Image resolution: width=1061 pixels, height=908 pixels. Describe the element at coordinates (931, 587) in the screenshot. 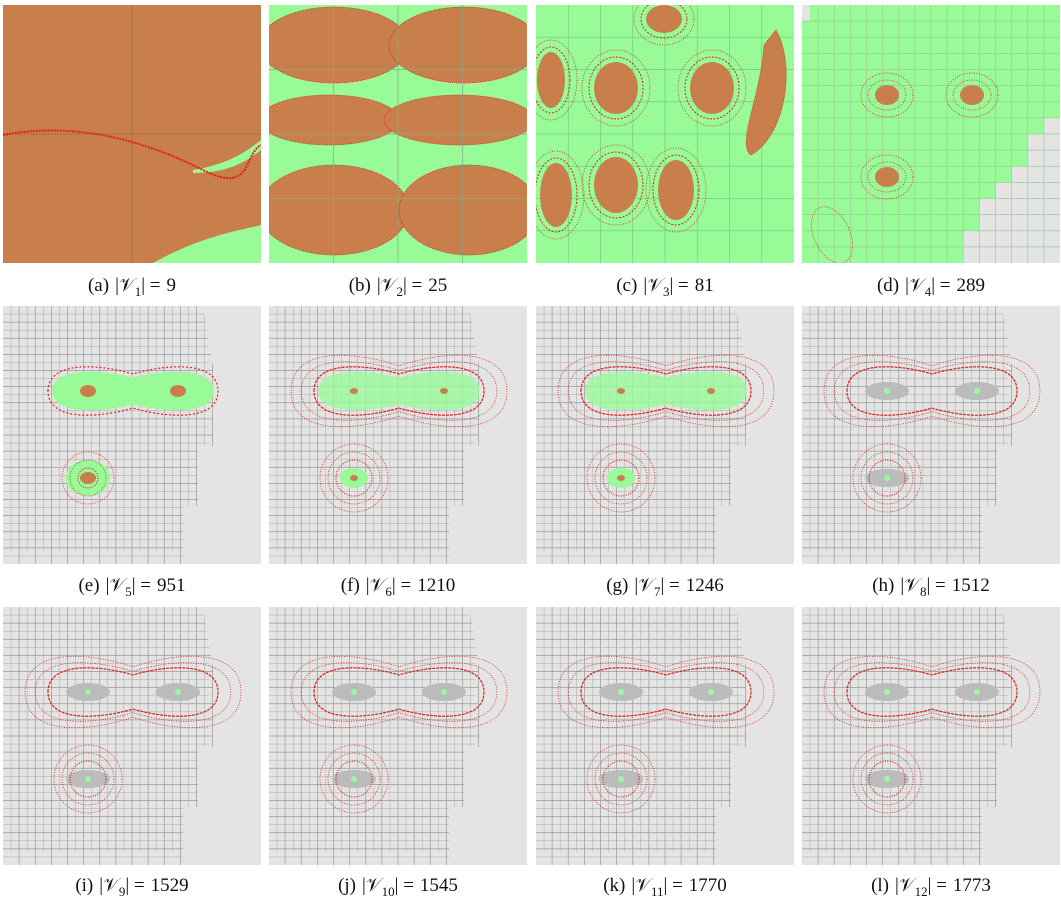

I see `caption: (h) |𝒱8| = 1512` at that location.